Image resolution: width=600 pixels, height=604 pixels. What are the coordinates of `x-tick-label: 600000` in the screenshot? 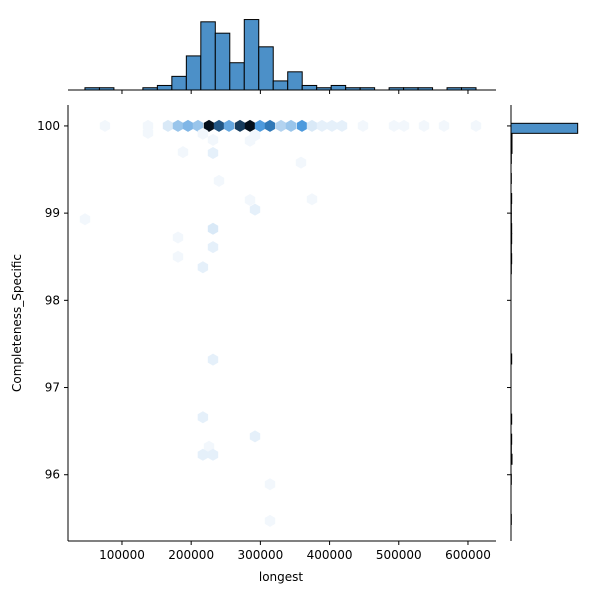 It's located at (468, 555).